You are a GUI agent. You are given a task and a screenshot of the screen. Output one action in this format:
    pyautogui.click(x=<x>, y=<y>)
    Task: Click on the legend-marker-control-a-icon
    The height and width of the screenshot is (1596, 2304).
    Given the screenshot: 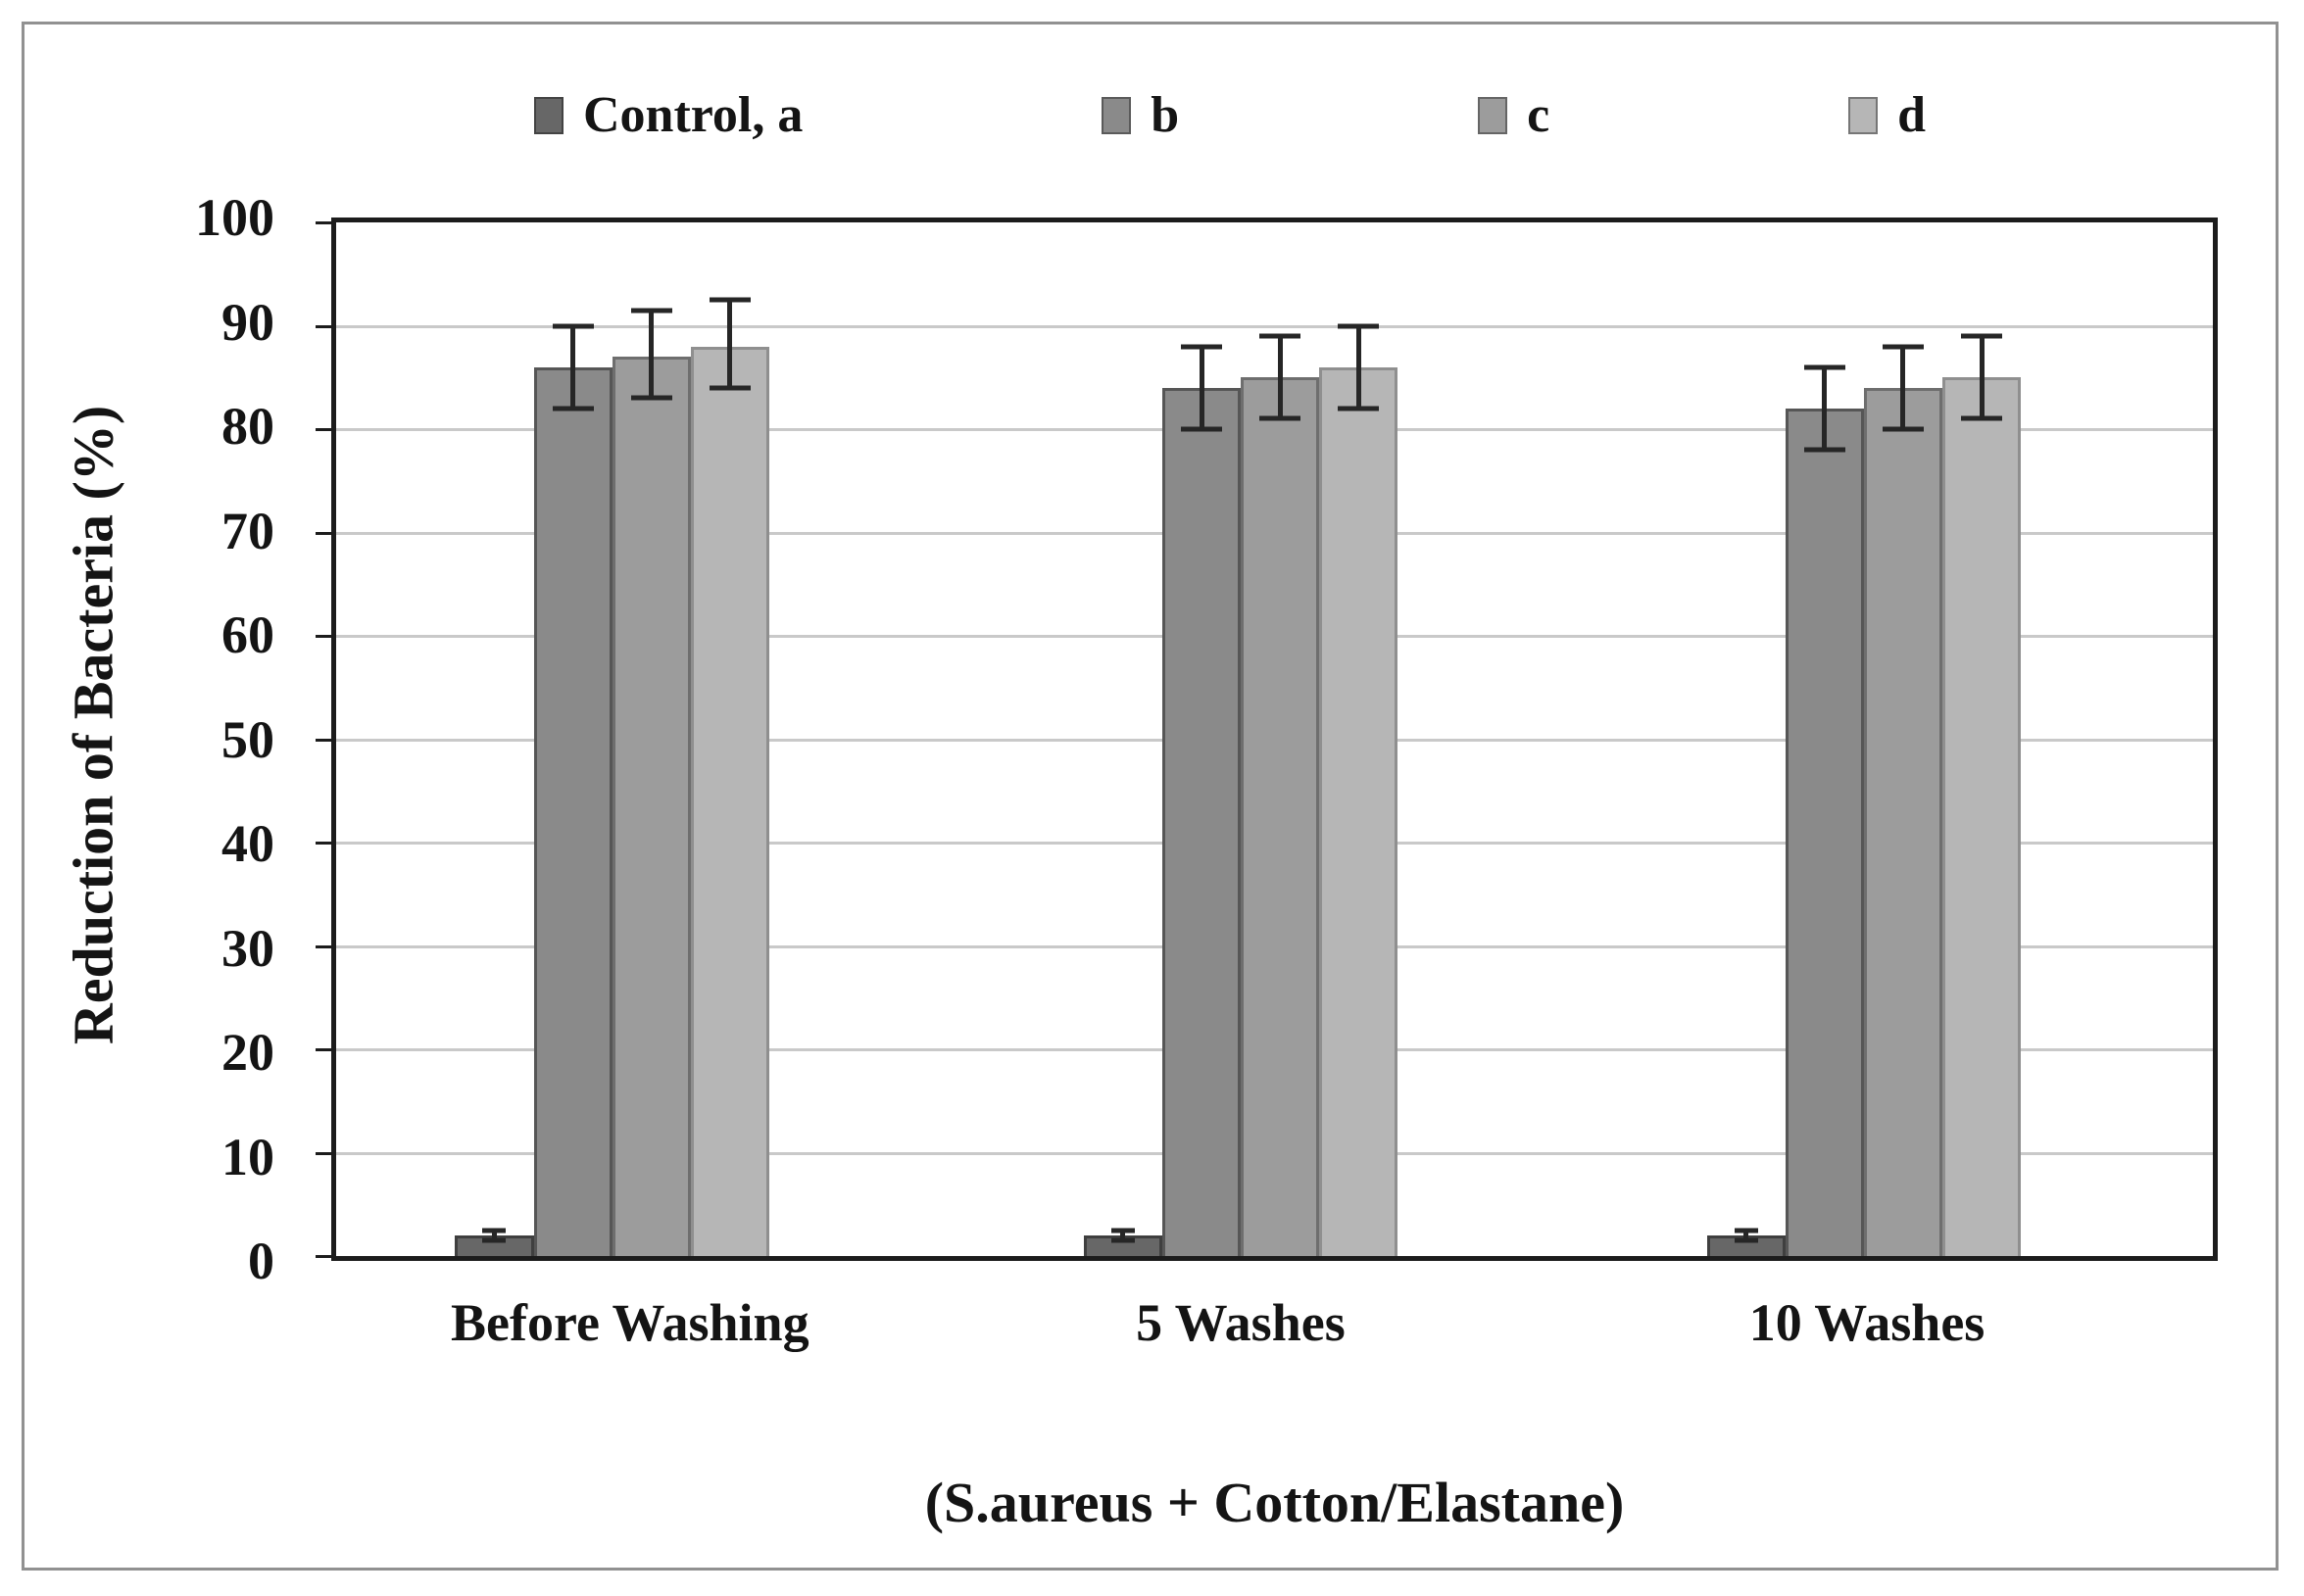 What is the action you would take?
    pyautogui.click(x=549, y=115)
    